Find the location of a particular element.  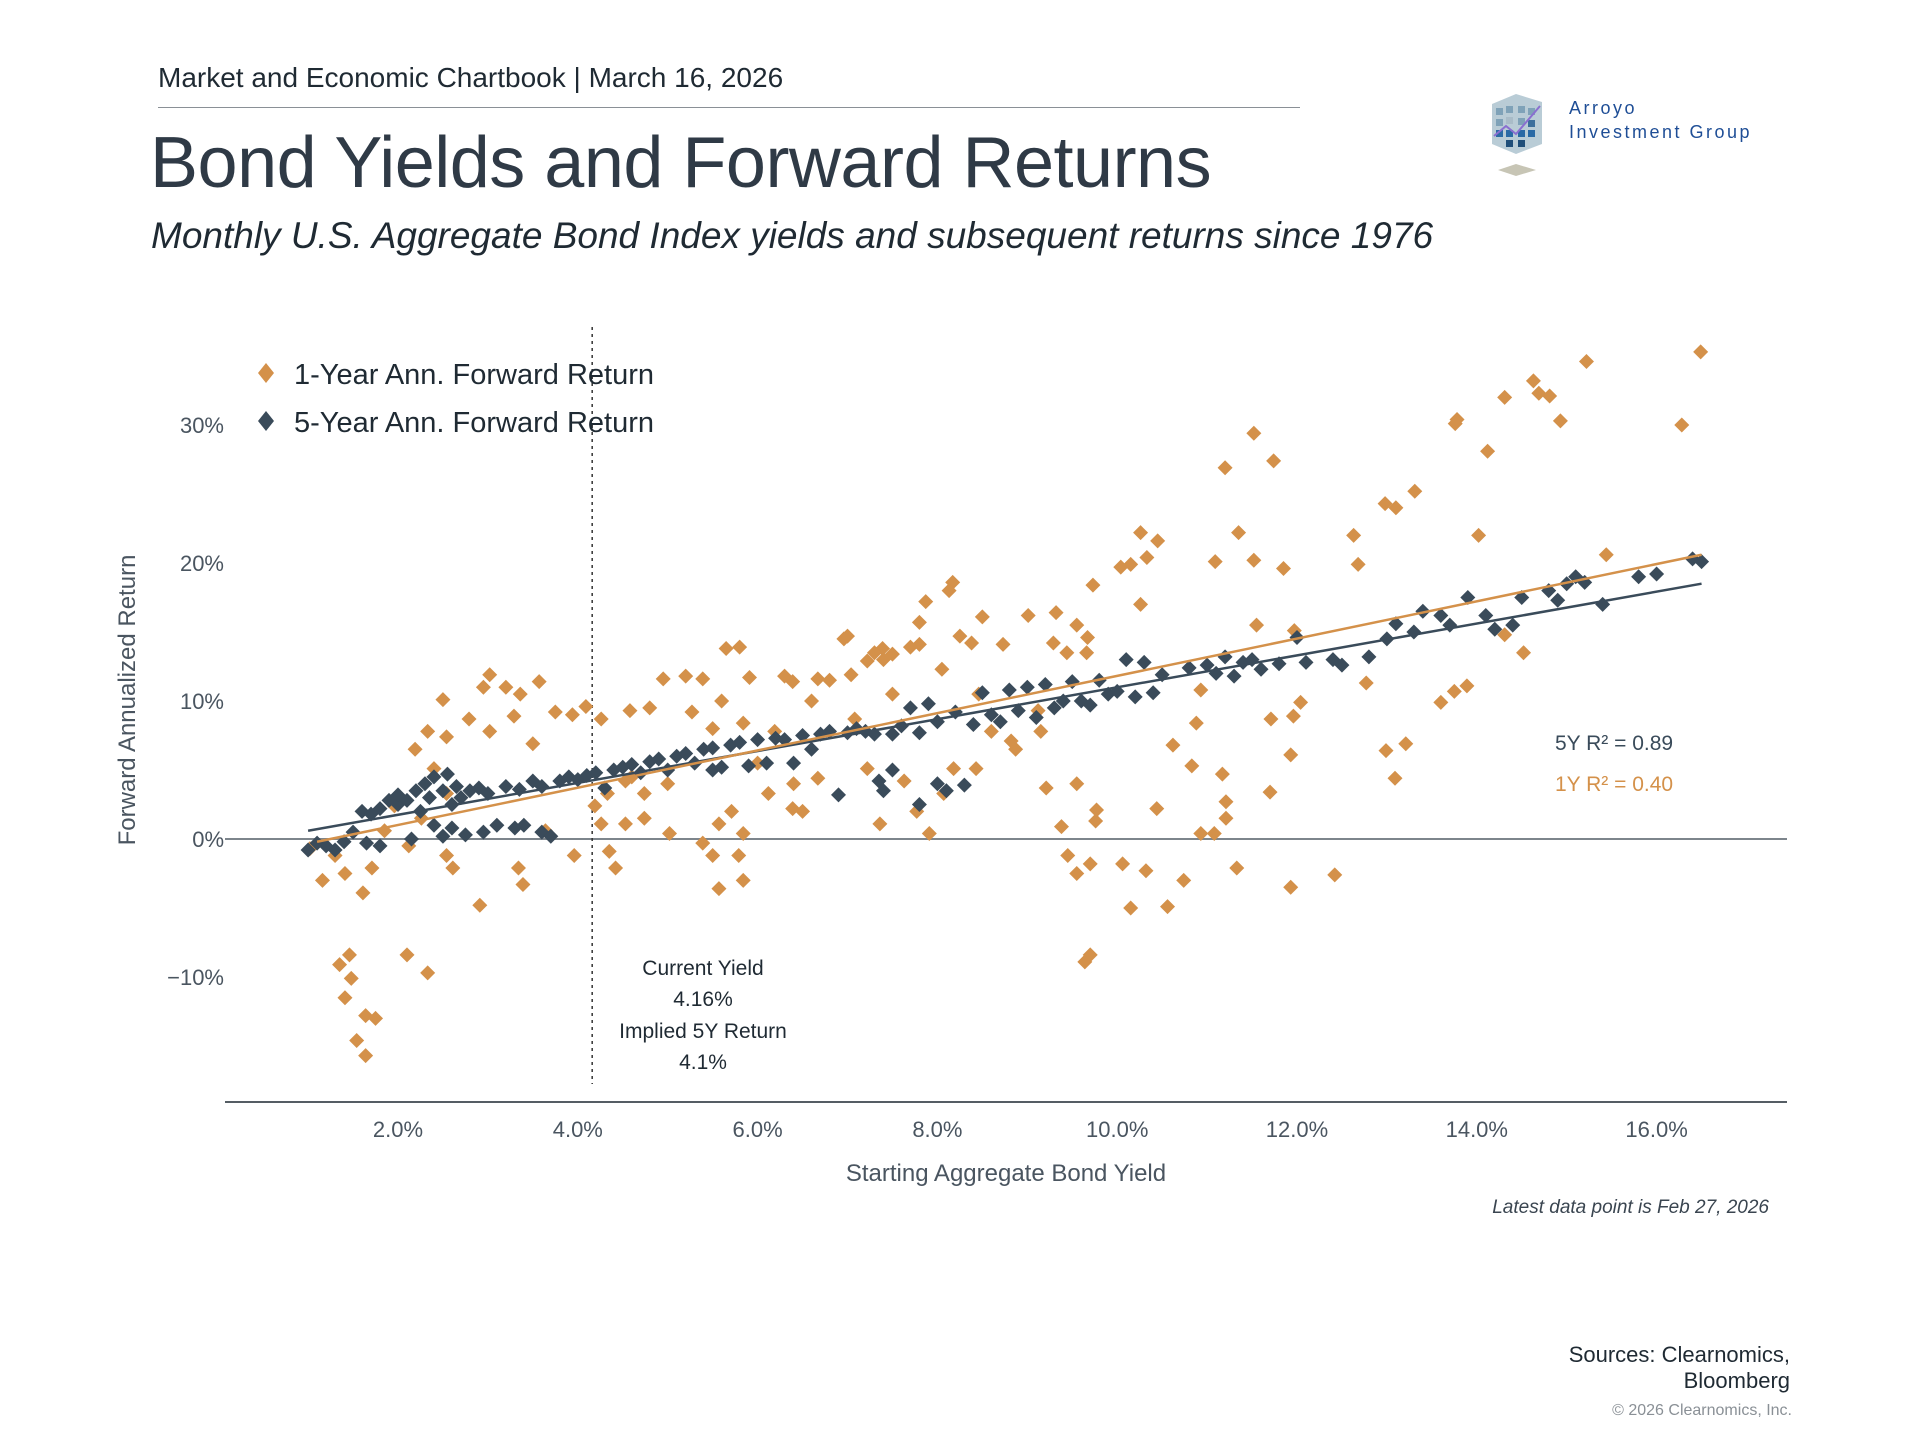

header-divider is located at coordinates (729, 107).